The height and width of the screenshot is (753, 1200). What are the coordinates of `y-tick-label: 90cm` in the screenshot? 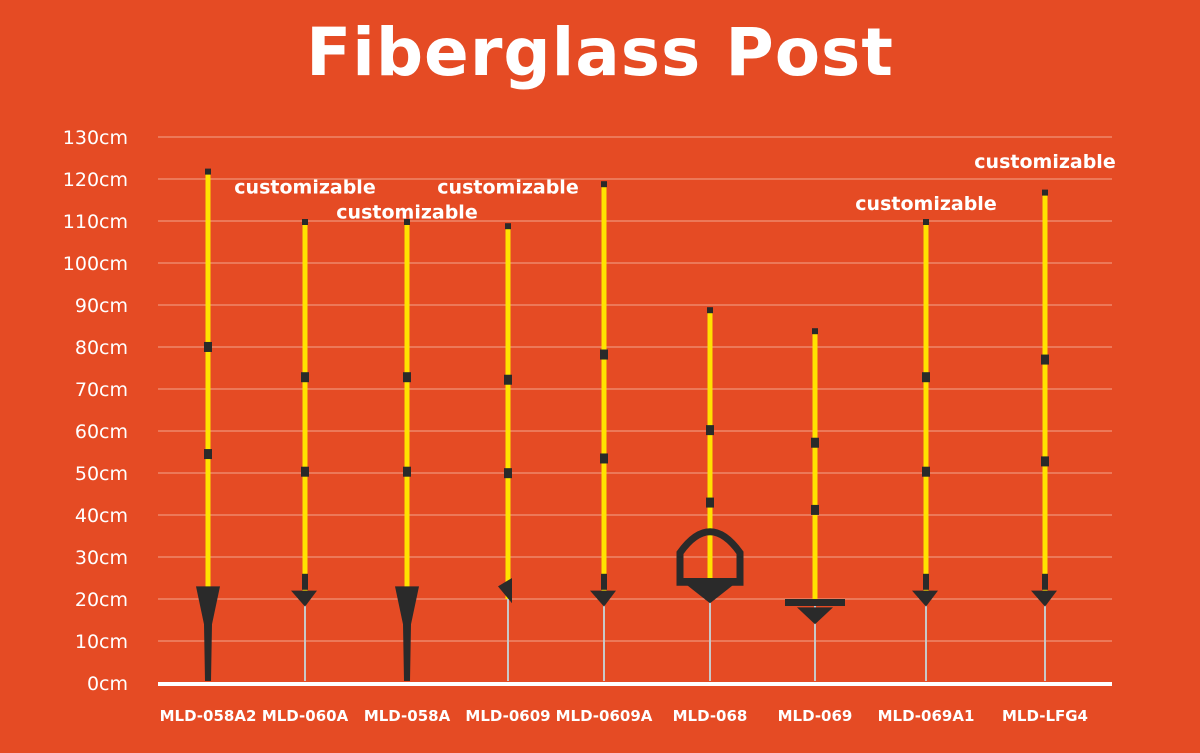 It's located at (101, 306).